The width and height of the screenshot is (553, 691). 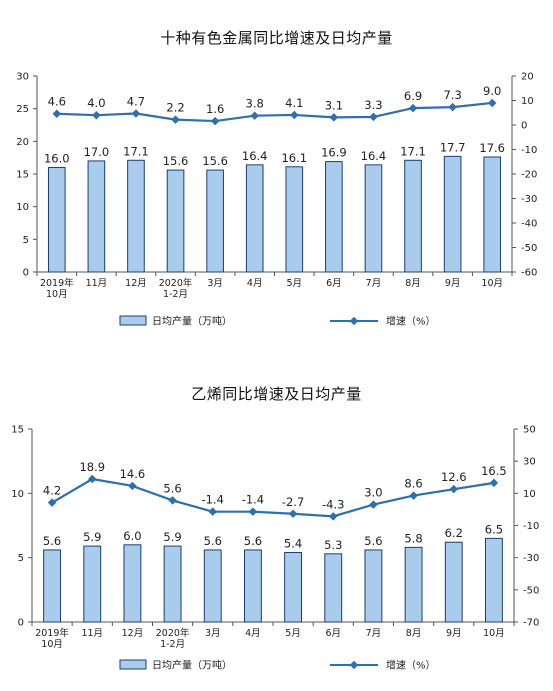 What do you see at coordinates (97, 152) in the screenshot?
I see `bar-data-label: 17.0` at bounding box center [97, 152].